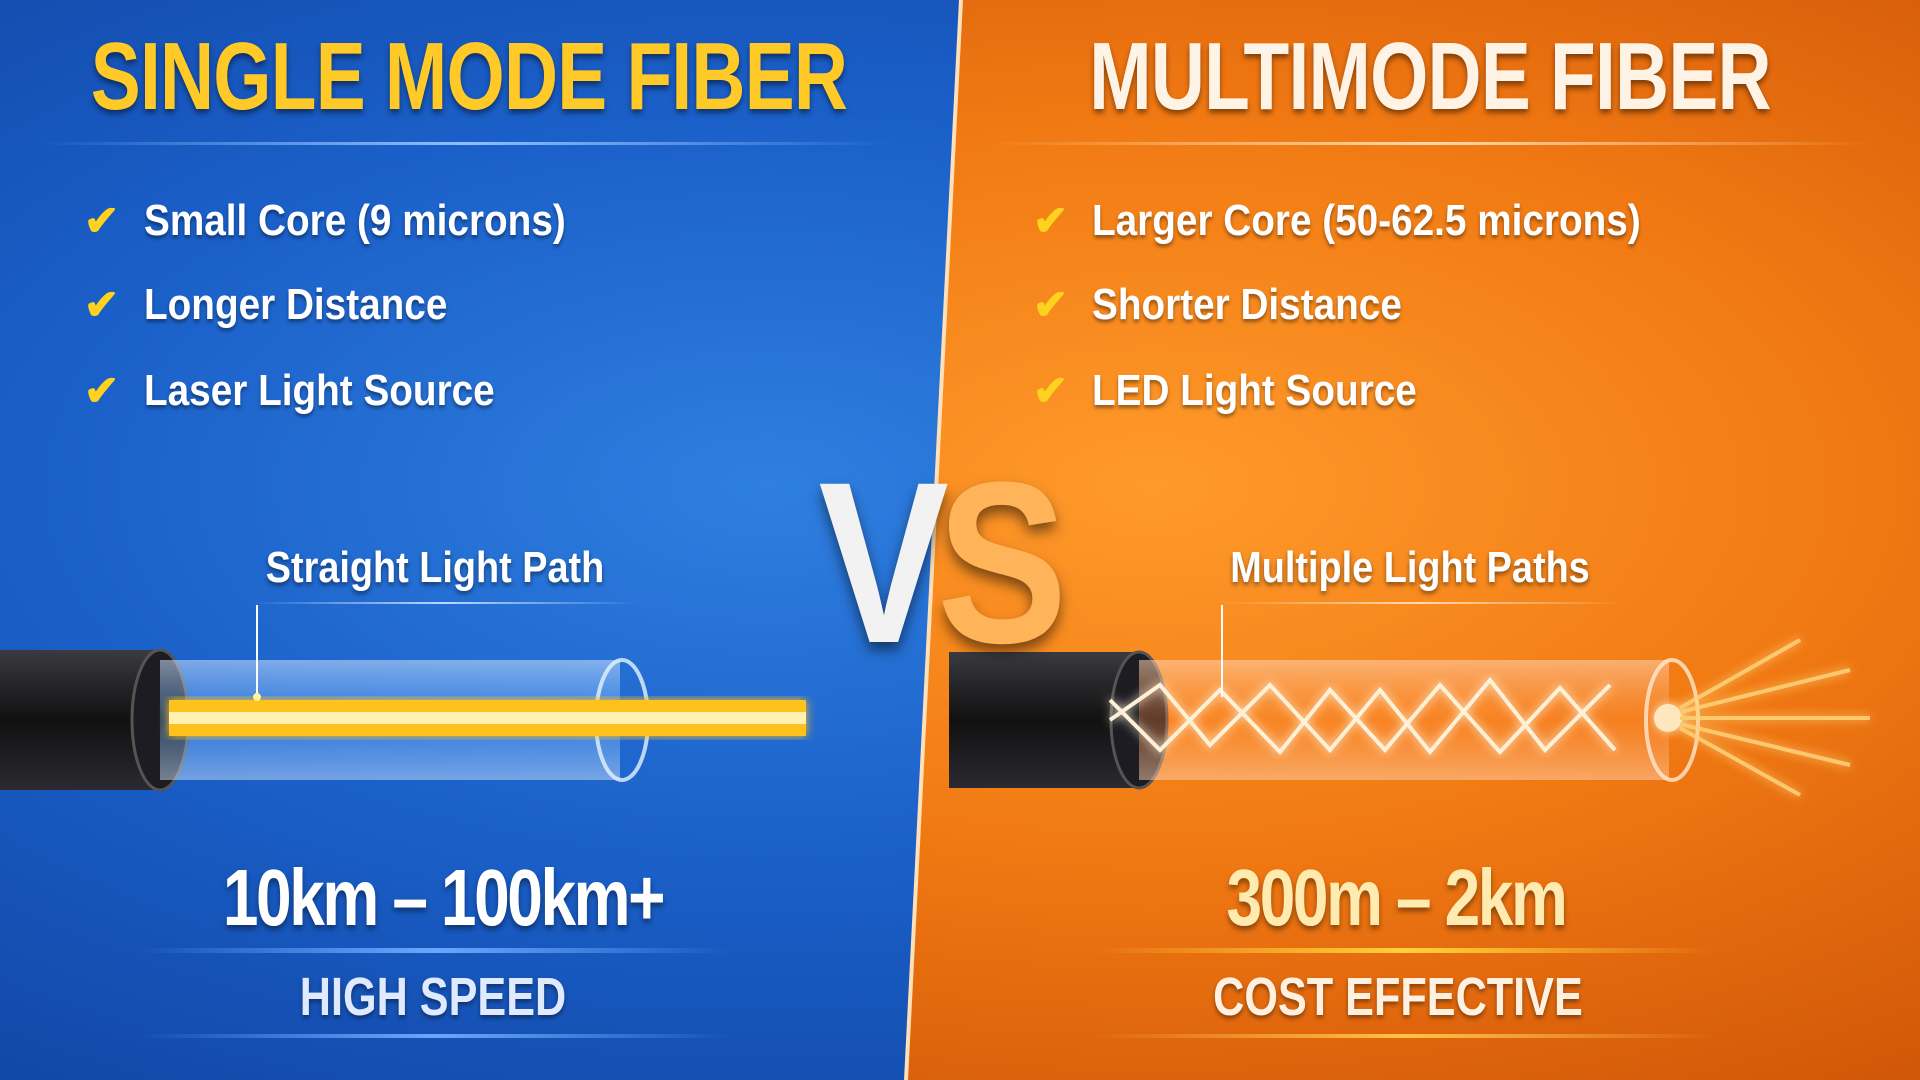 The width and height of the screenshot is (1920, 1080). What do you see at coordinates (319, 390) in the screenshot?
I see `bullet-item: Laser Light Source` at bounding box center [319, 390].